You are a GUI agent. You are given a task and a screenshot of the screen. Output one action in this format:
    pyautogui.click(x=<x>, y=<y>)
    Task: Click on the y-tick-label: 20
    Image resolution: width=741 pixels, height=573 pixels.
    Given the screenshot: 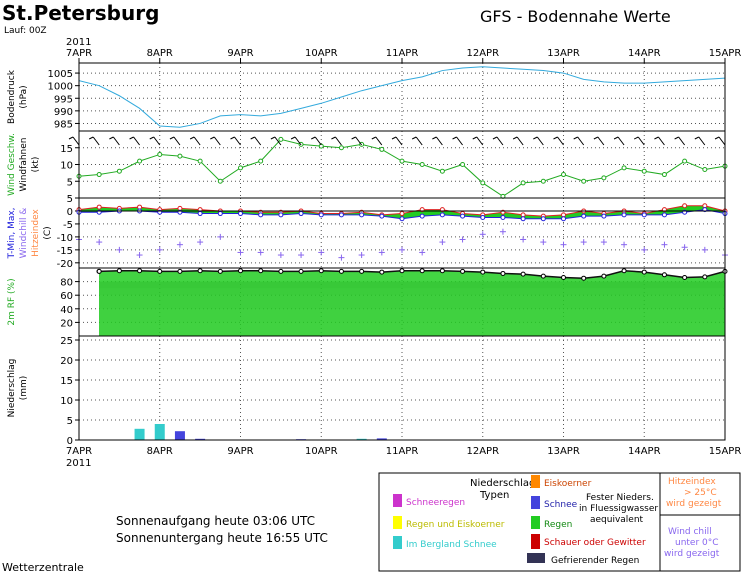 What is the action you would take?
    pyautogui.click(x=66, y=361)
    